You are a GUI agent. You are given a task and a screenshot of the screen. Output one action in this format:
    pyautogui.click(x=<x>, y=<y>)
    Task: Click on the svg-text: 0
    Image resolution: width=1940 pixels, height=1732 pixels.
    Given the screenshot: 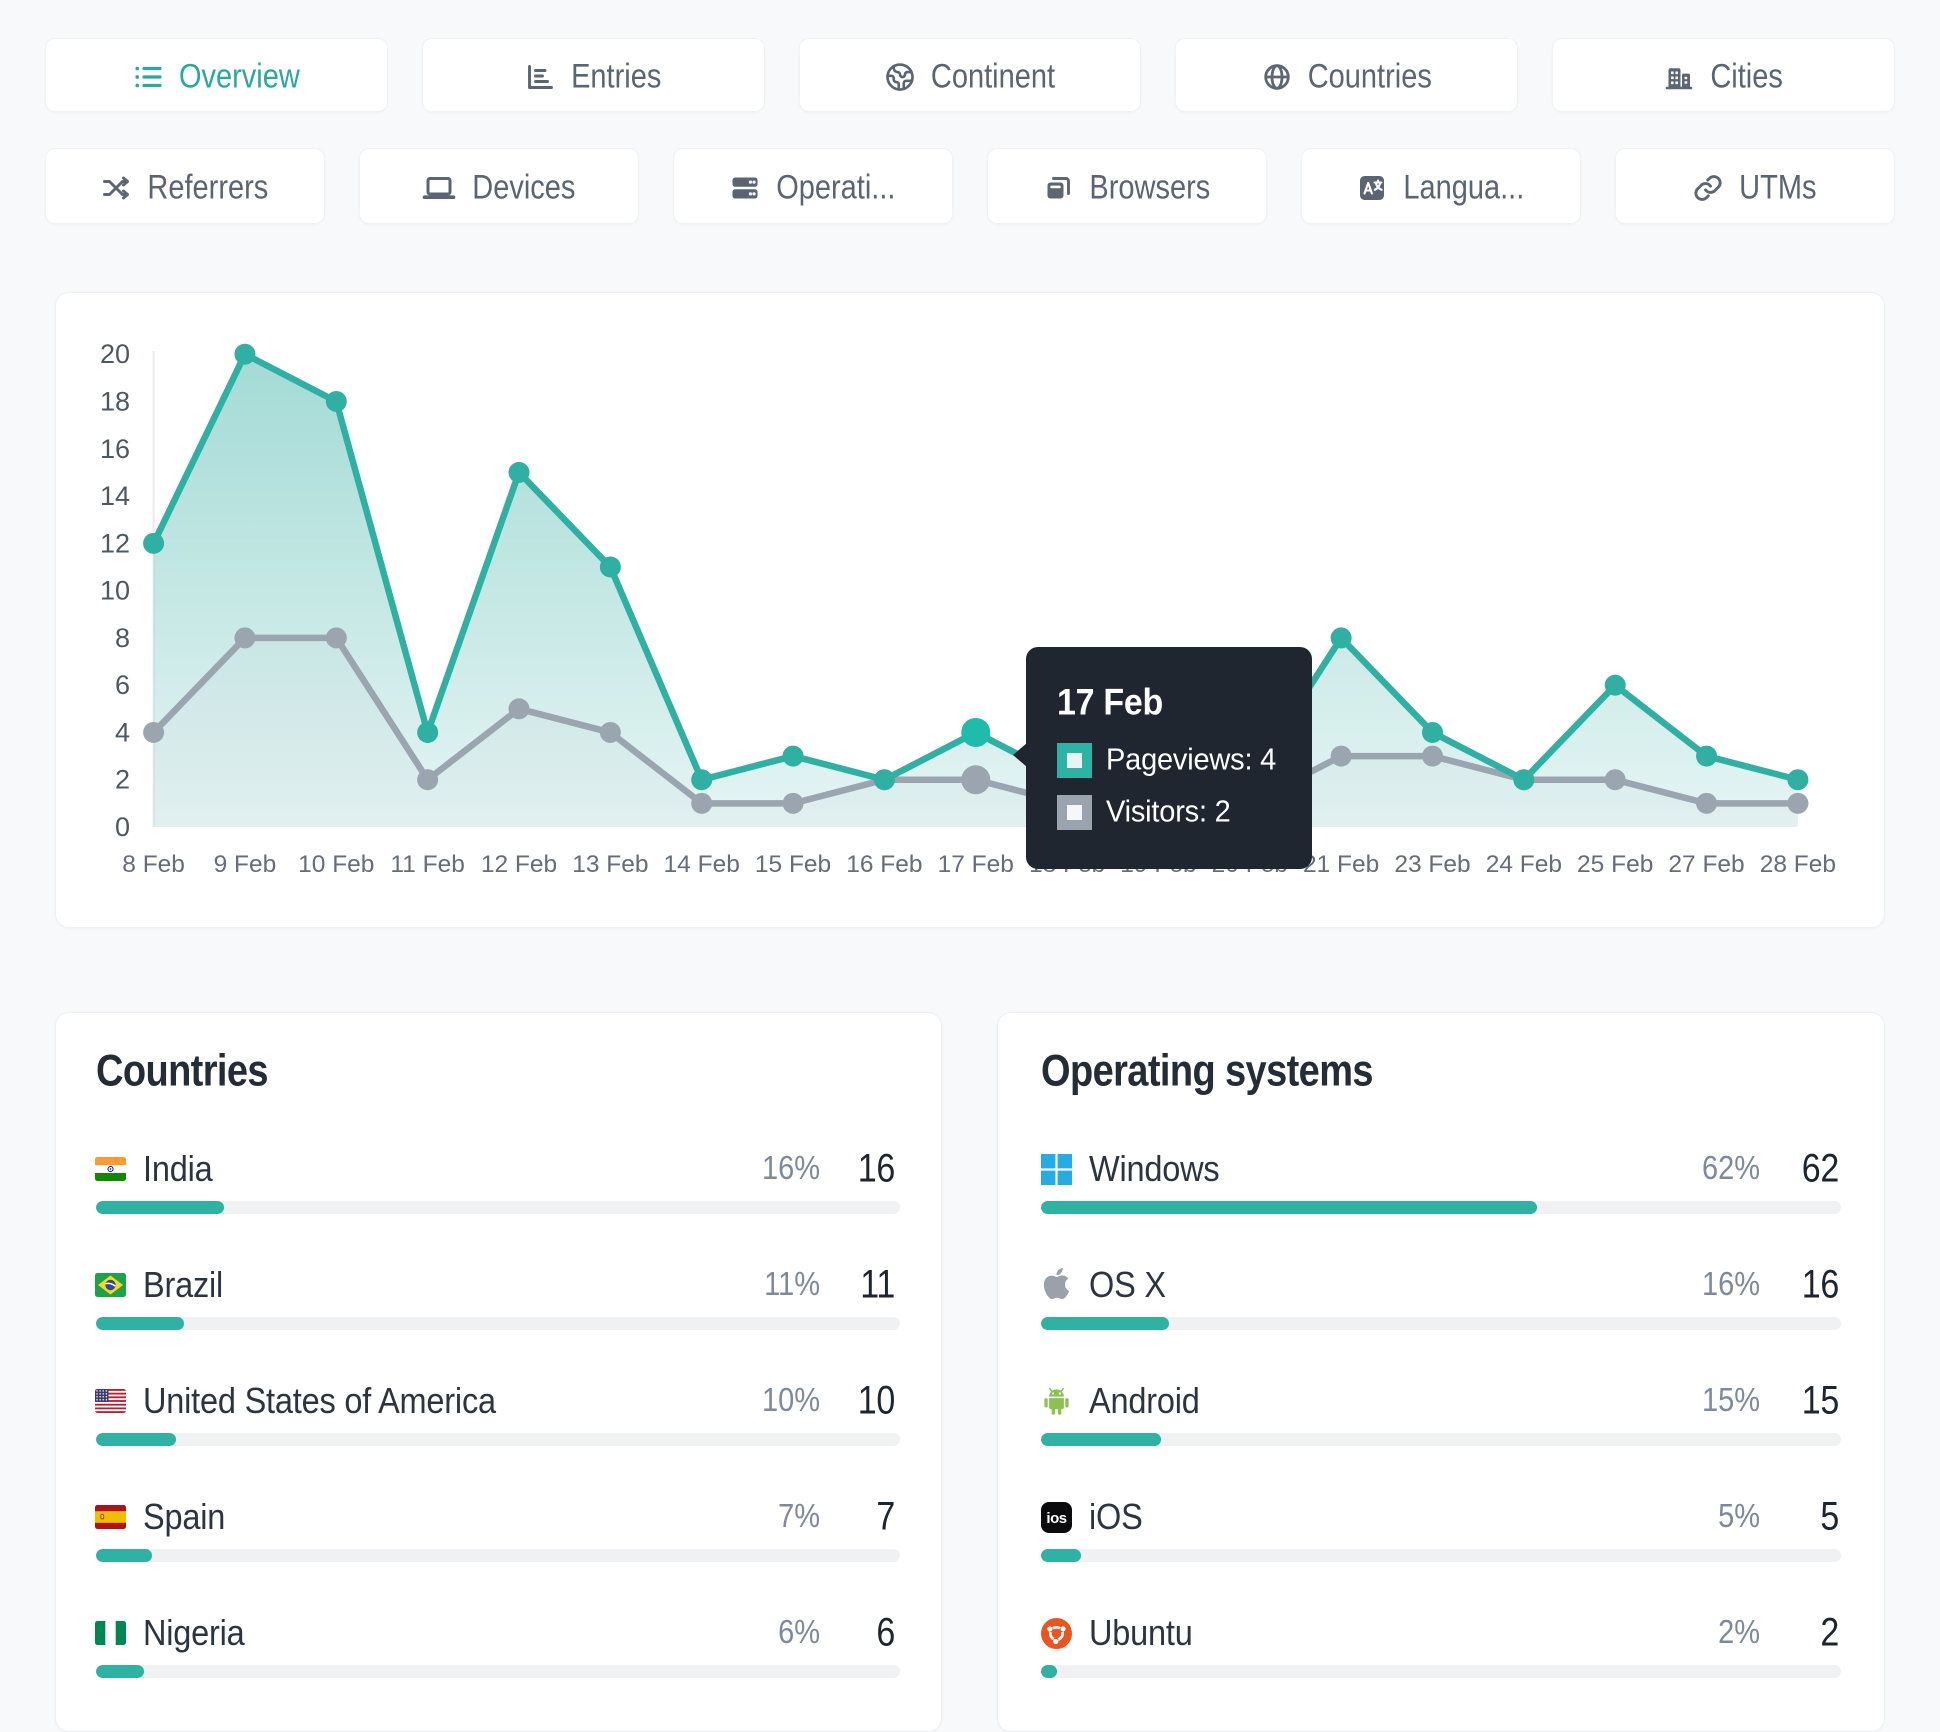 What is the action you would take?
    pyautogui.click(x=122, y=827)
    